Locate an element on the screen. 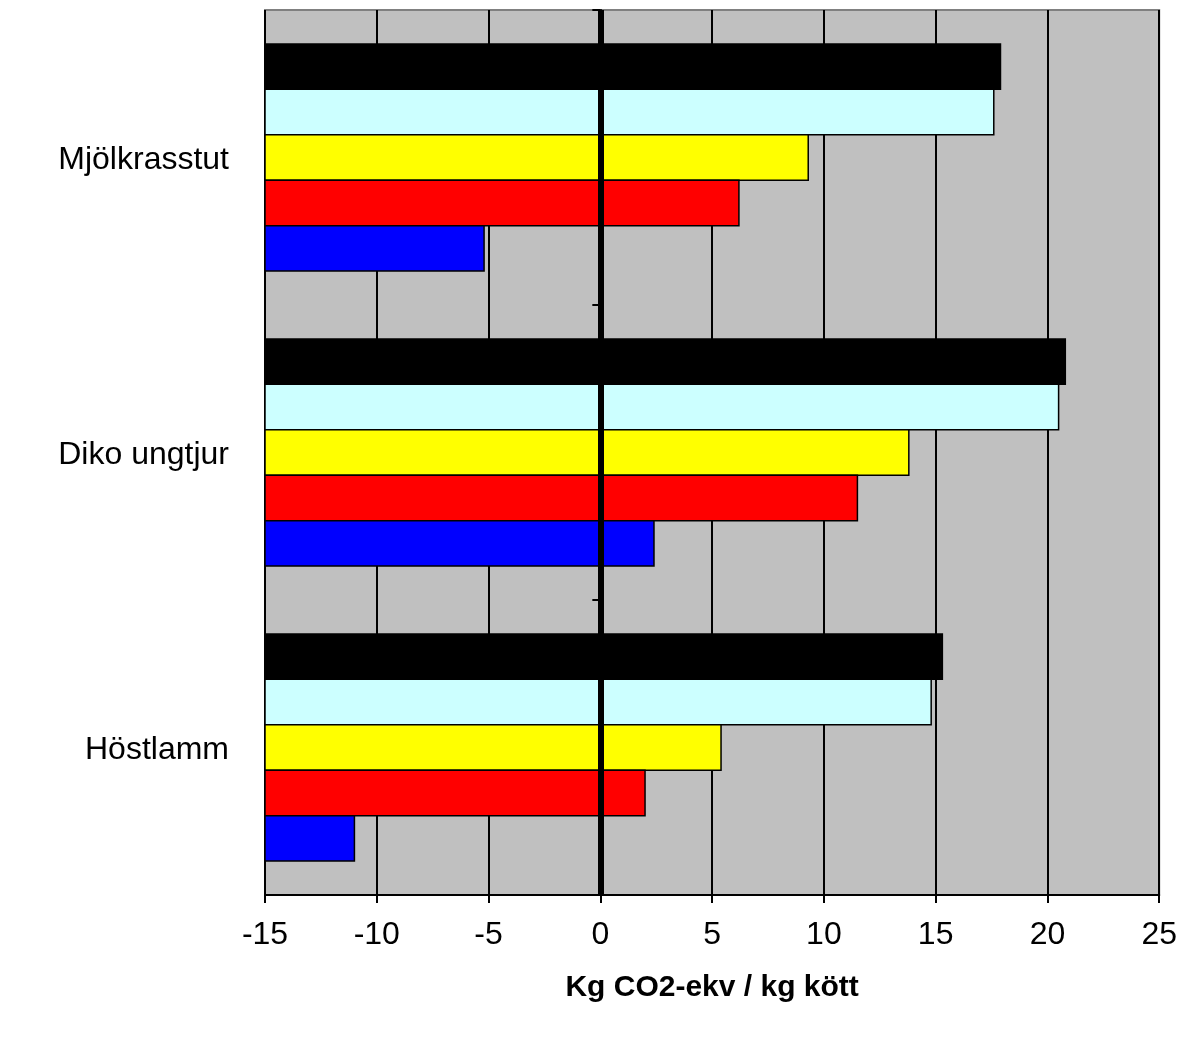  y-tick-label: Diko ungtjur is located at coordinates (144, 452).